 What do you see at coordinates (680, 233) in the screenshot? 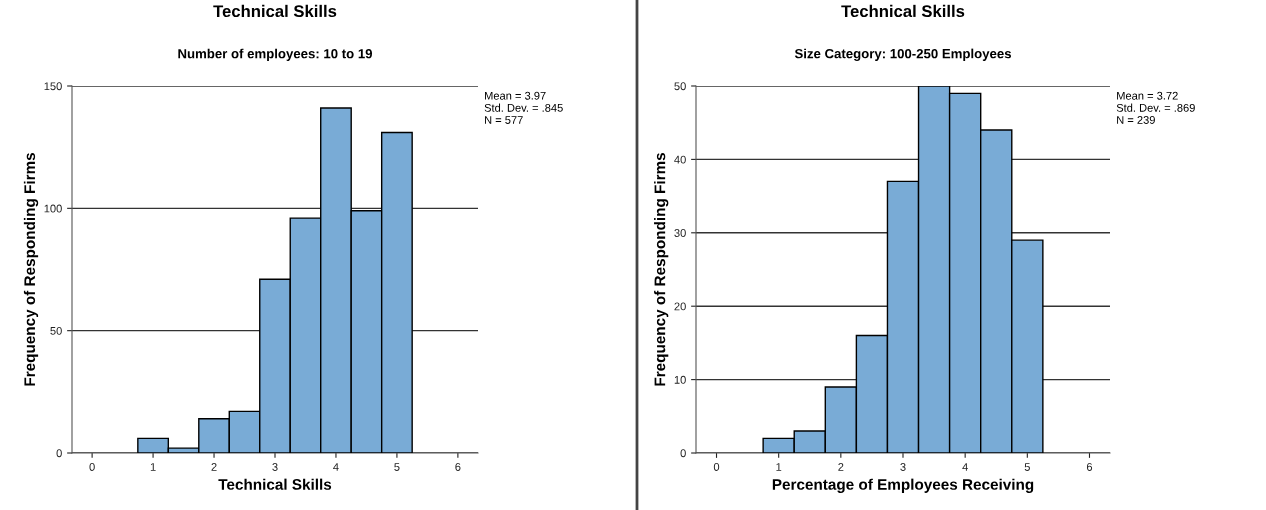
I see `y-tick-label: 30` at bounding box center [680, 233].